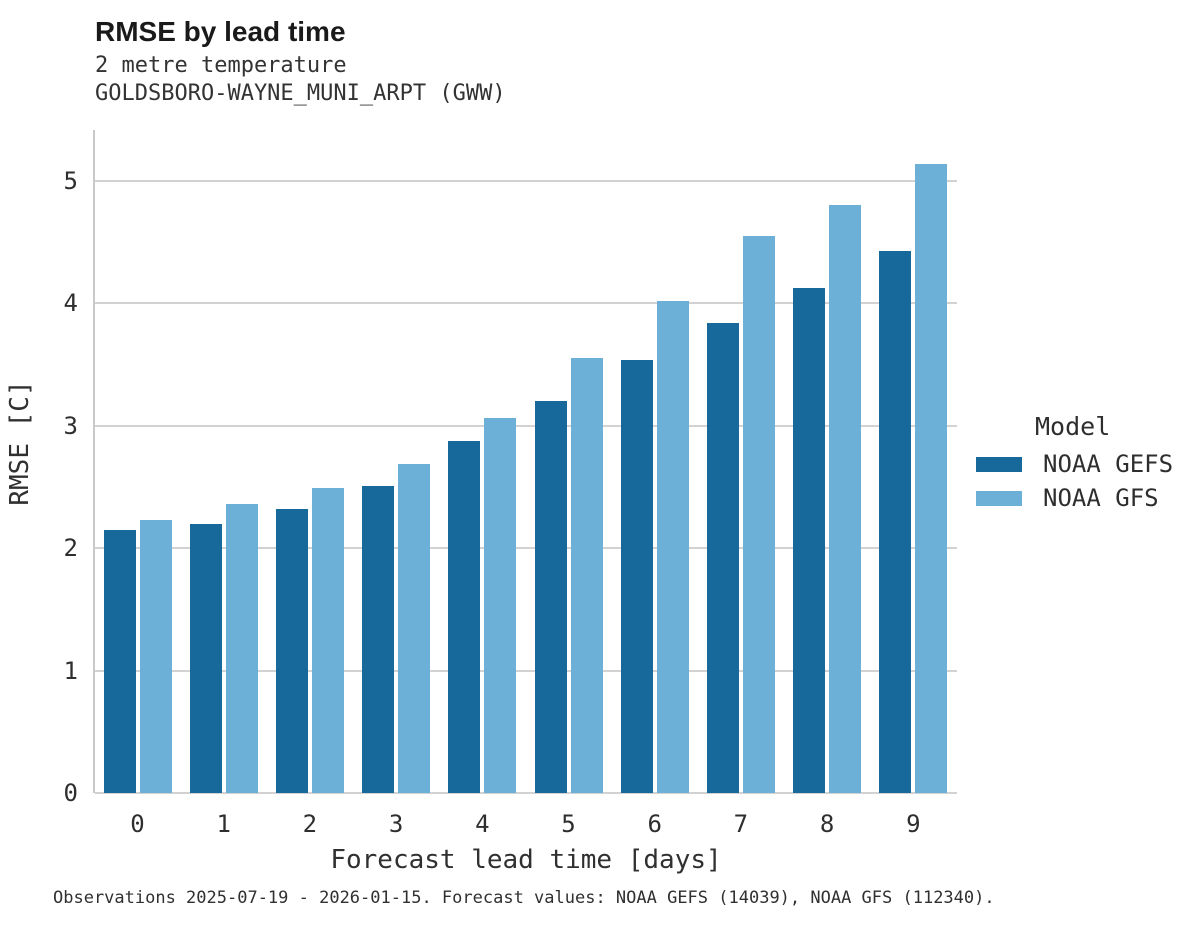 The height and width of the screenshot is (928, 1195). What do you see at coordinates (310, 824) in the screenshot?
I see `x-tick-2: 2` at bounding box center [310, 824].